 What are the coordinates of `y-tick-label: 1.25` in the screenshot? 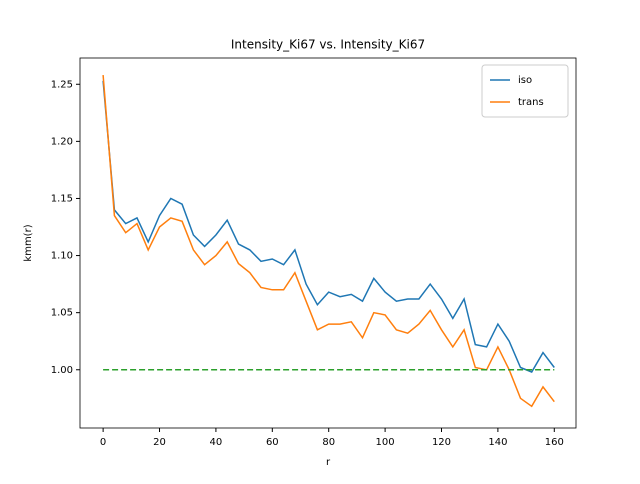 It's located at (62, 84).